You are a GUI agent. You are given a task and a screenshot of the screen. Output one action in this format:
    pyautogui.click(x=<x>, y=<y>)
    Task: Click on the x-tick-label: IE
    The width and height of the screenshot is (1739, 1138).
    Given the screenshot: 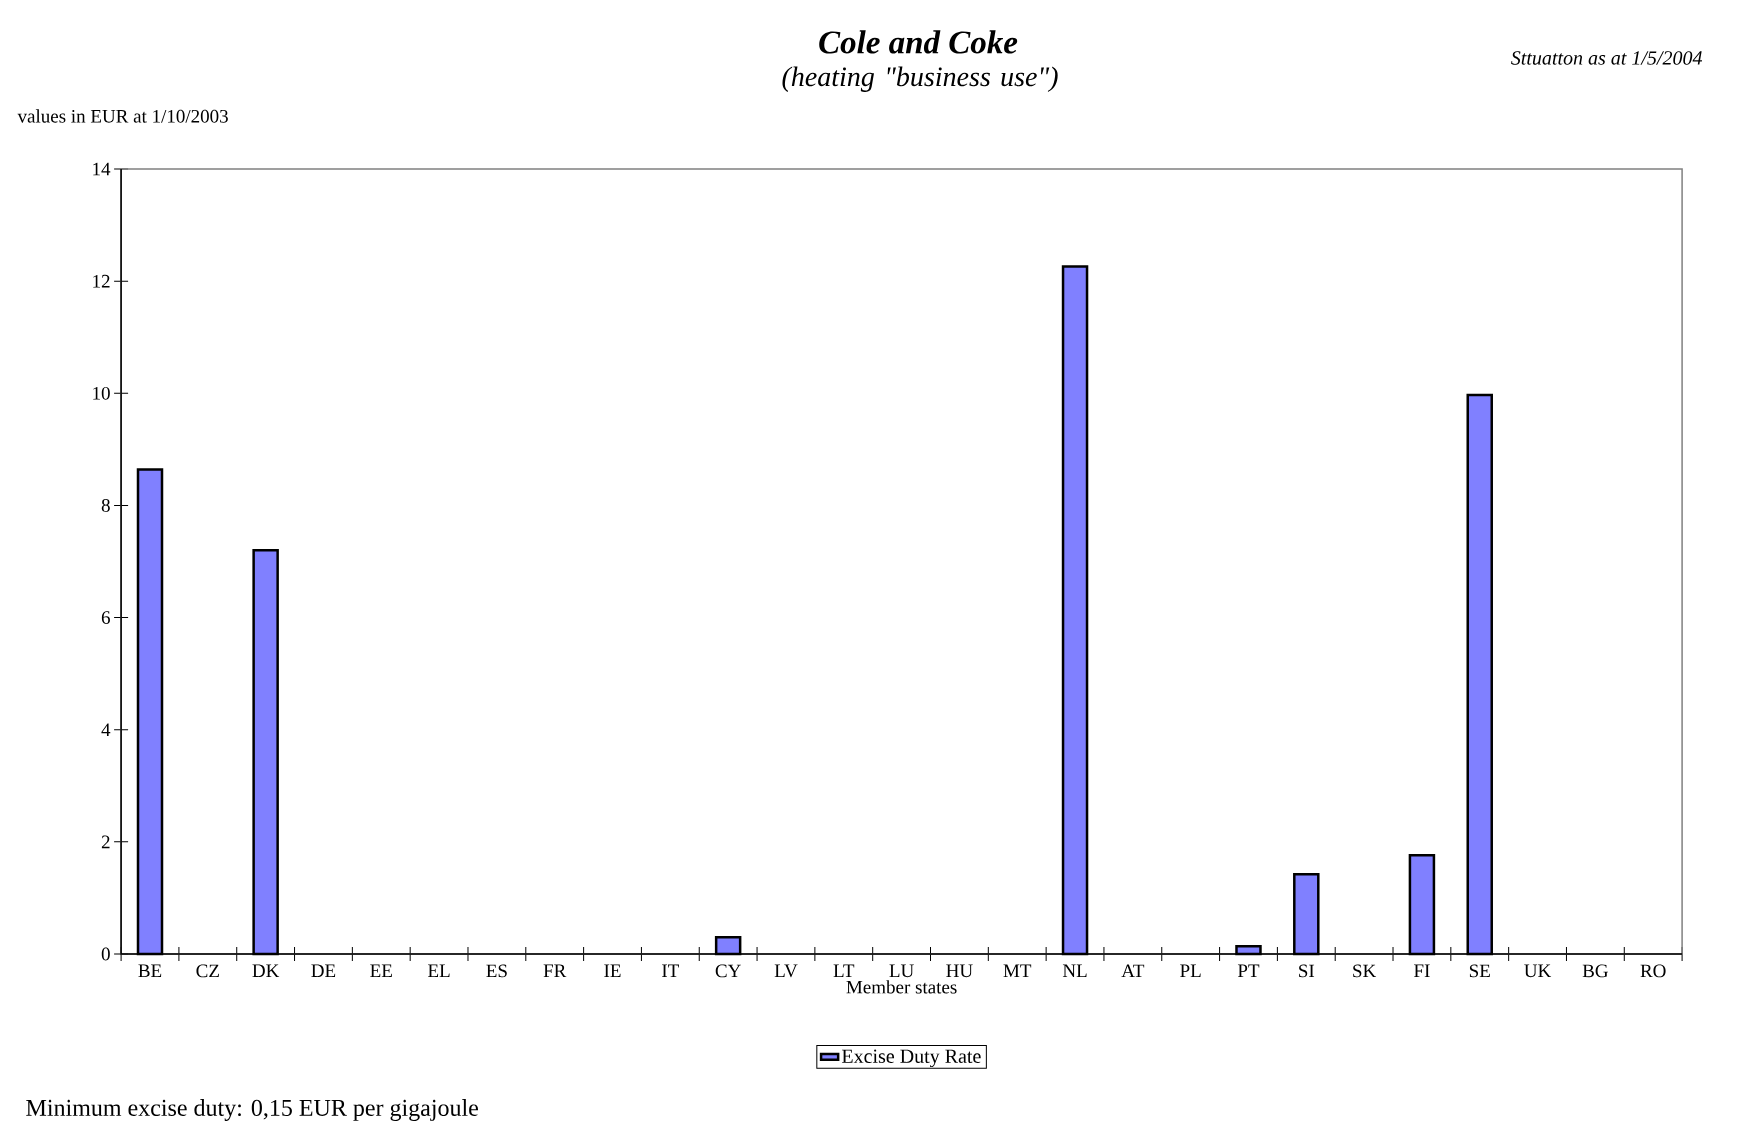 What is the action you would take?
    pyautogui.click(x=612, y=970)
    